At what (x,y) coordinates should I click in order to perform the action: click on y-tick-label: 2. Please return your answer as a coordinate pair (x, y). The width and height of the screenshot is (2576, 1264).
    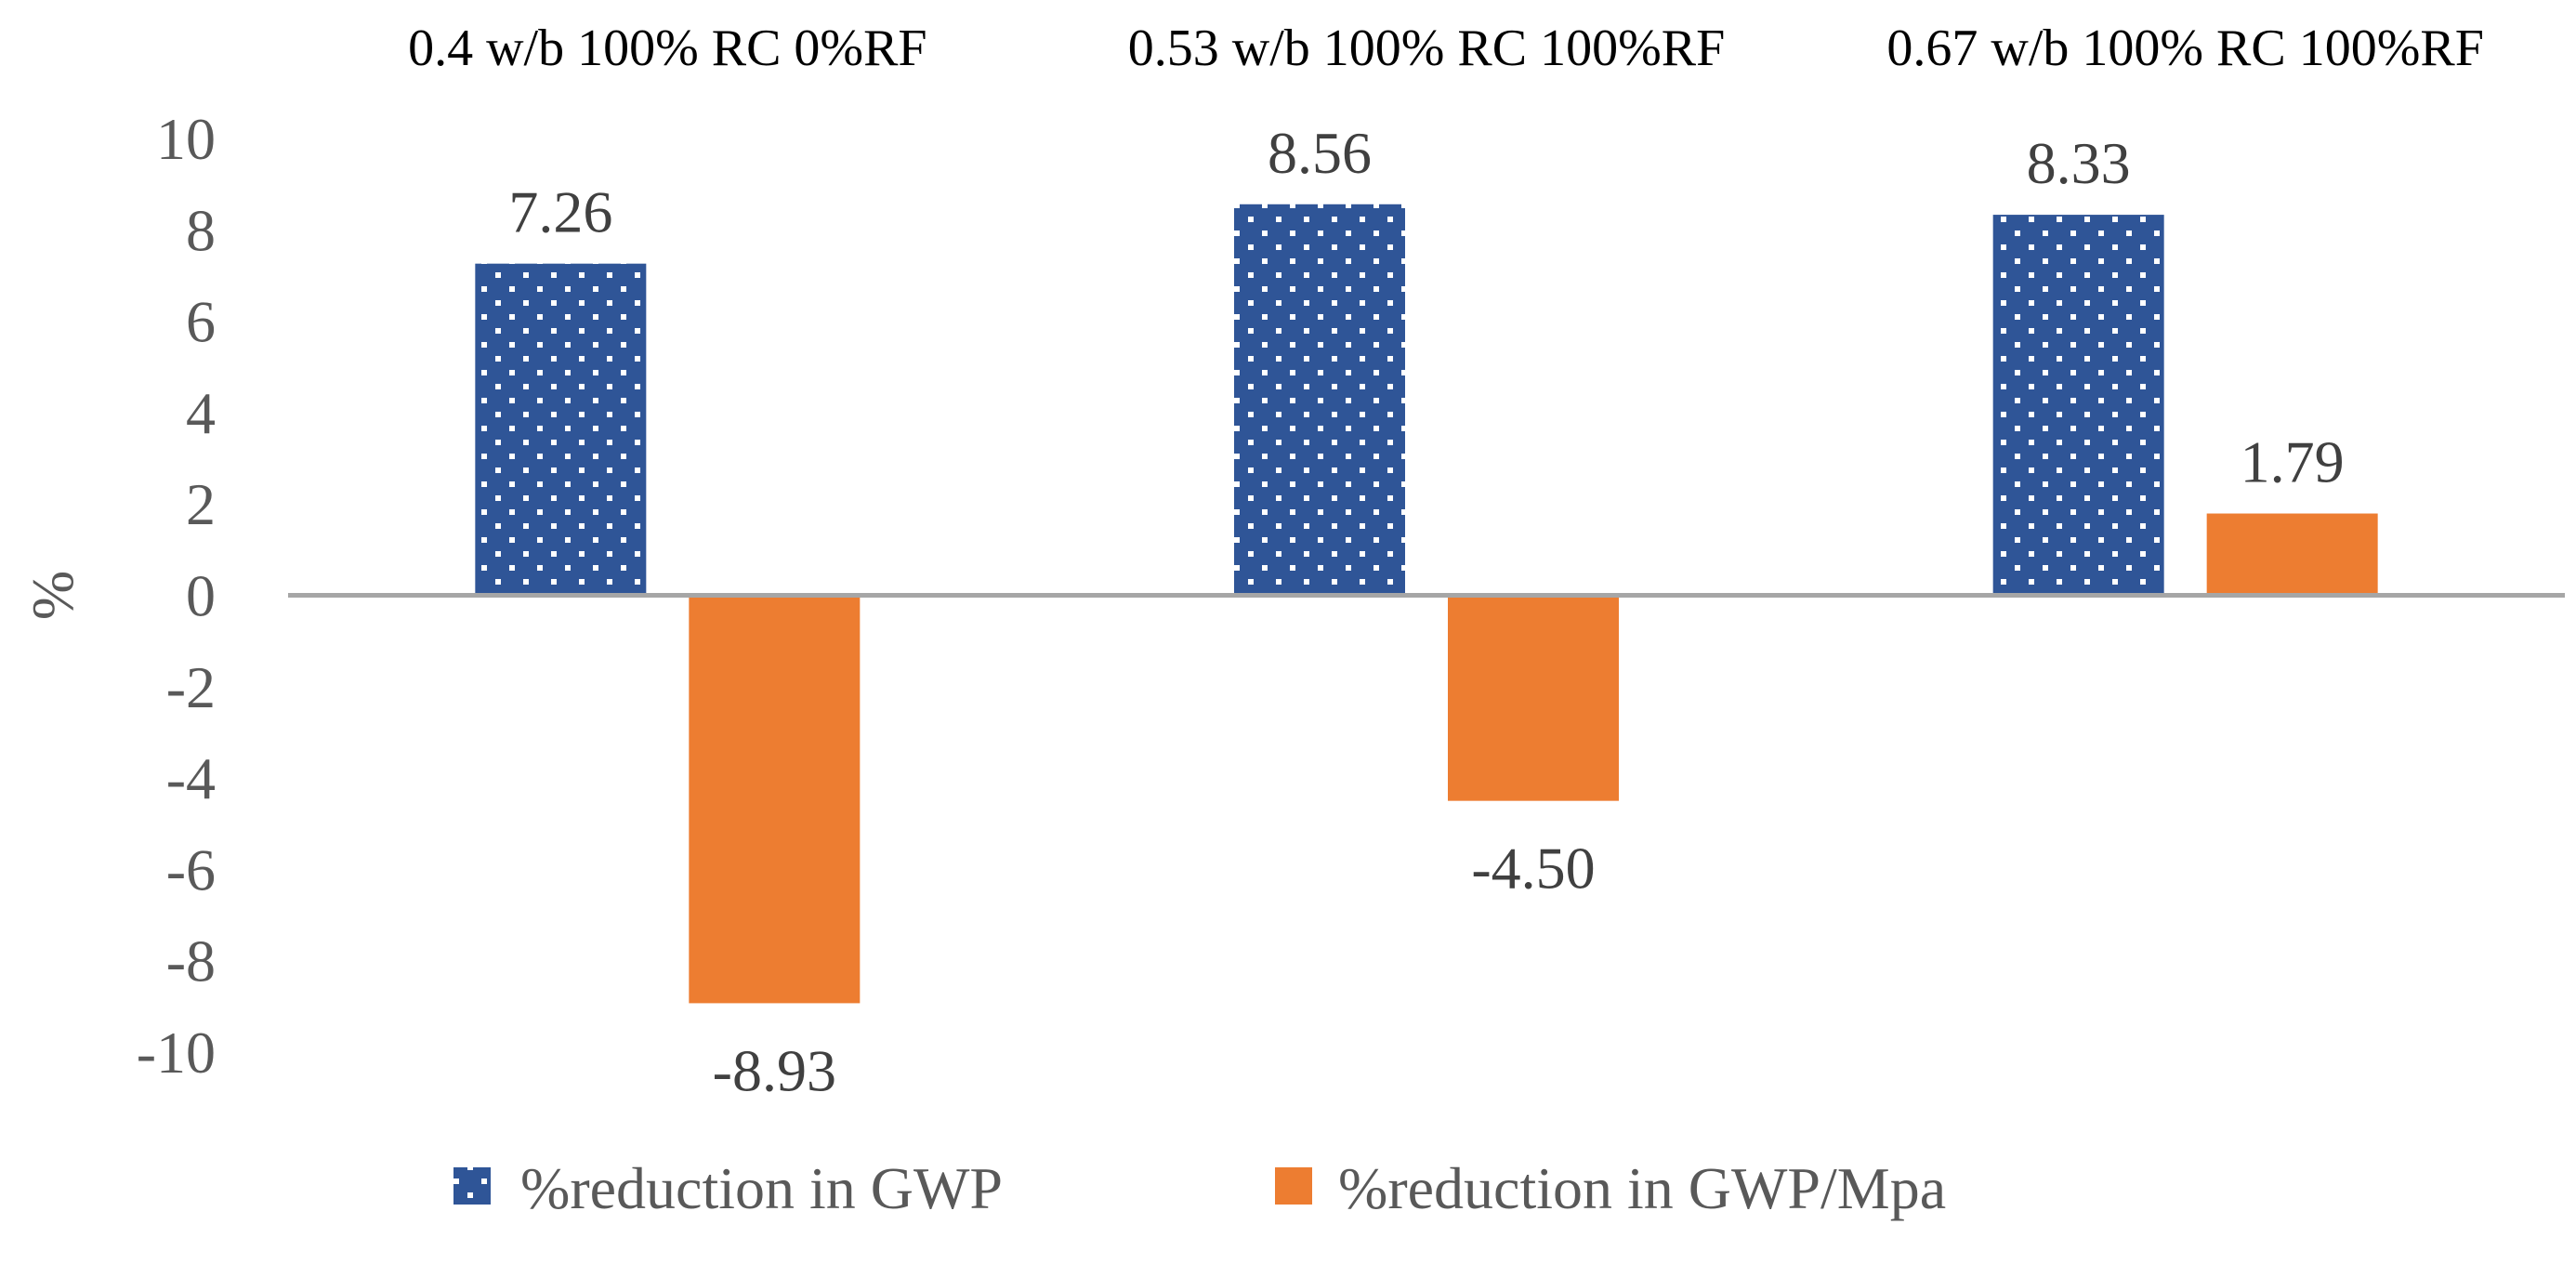
    Looking at the image, I should click on (201, 504).